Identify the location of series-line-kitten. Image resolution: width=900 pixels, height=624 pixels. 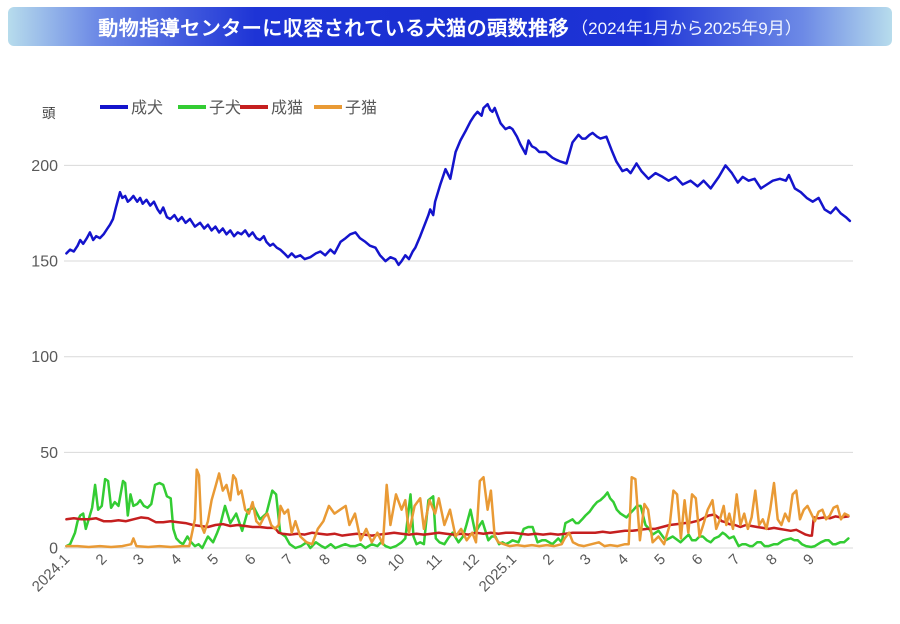
(457, 508).